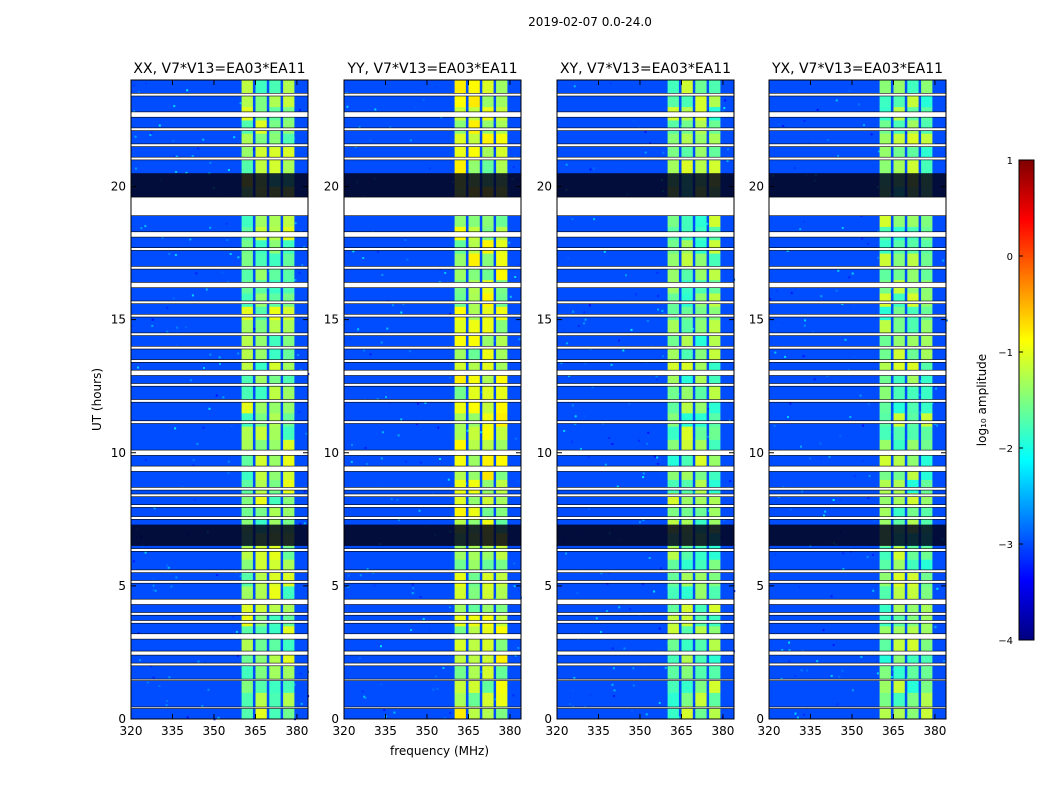 The height and width of the screenshot is (800, 1050). Describe the element at coordinates (439, 751) in the screenshot. I see `x-axis-label: frequency (MHz)` at that location.